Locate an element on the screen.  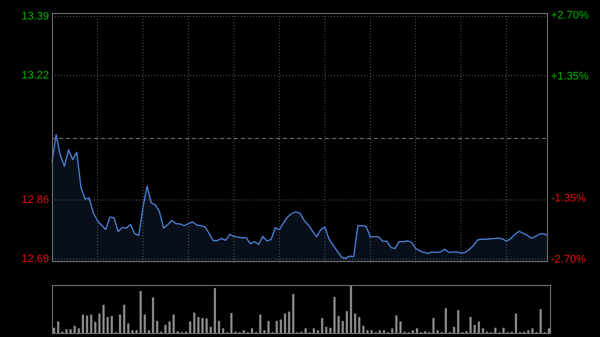
y2-tick-label: -1.35% is located at coordinates (568, 198).